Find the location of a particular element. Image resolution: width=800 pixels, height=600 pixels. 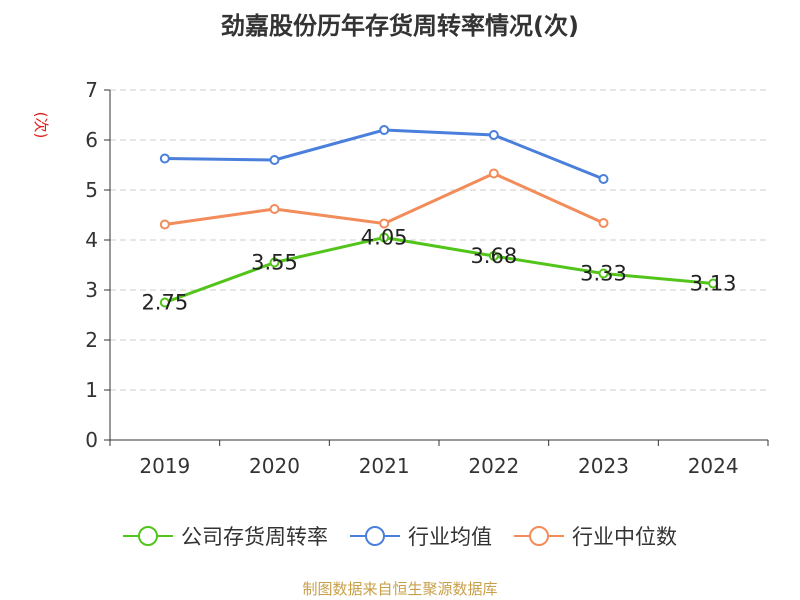

x-tick-label: 2024 is located at coordinates (713, 466).